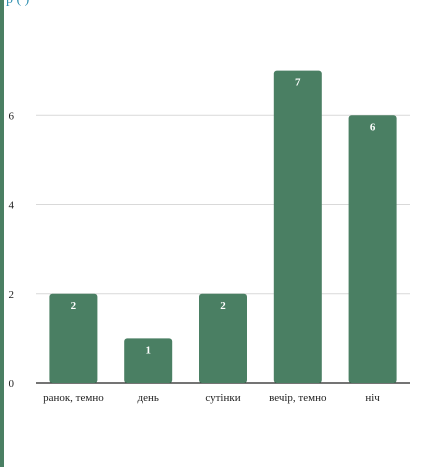 This screenshot has width=434, height=467. What do you see at coordinates (73, 398) in the screenshot?
I see `x-category-label: ранок, темно` at bounding box center [73, 398].